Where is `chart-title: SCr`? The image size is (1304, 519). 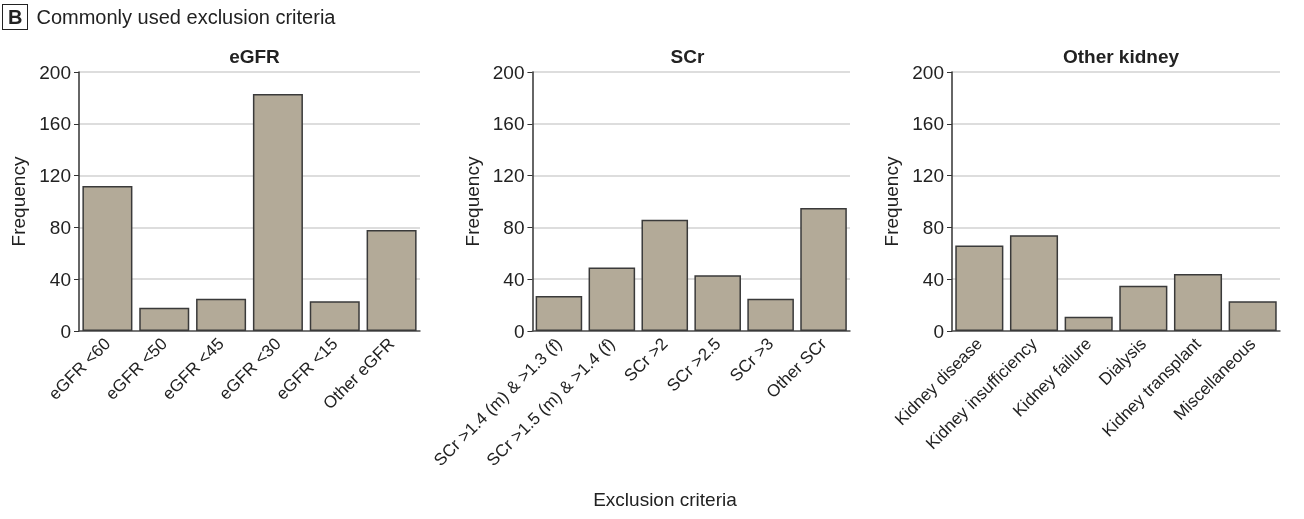 chart-title: SCr is located at coordinates (687, 56).